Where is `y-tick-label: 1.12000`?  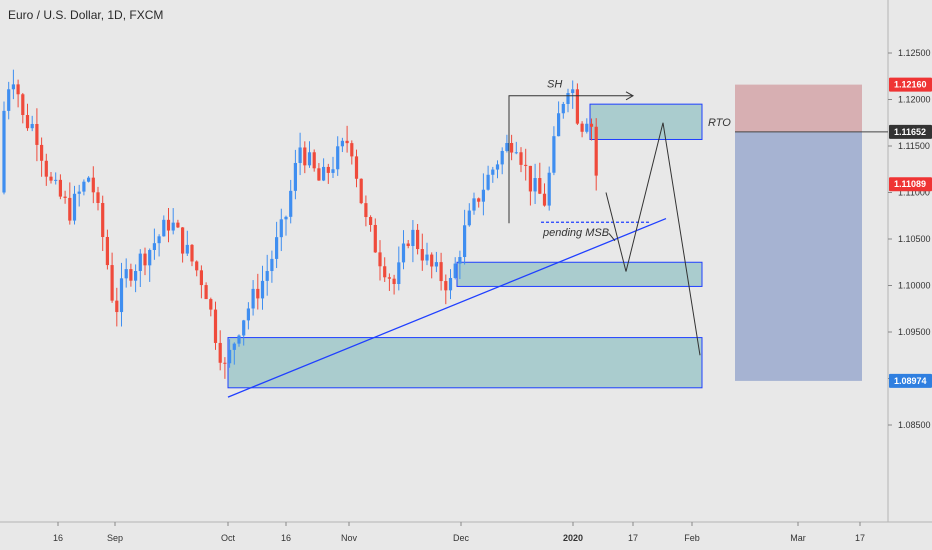 y-tick-label: 1.12000 is located at coordinates (914, 100).